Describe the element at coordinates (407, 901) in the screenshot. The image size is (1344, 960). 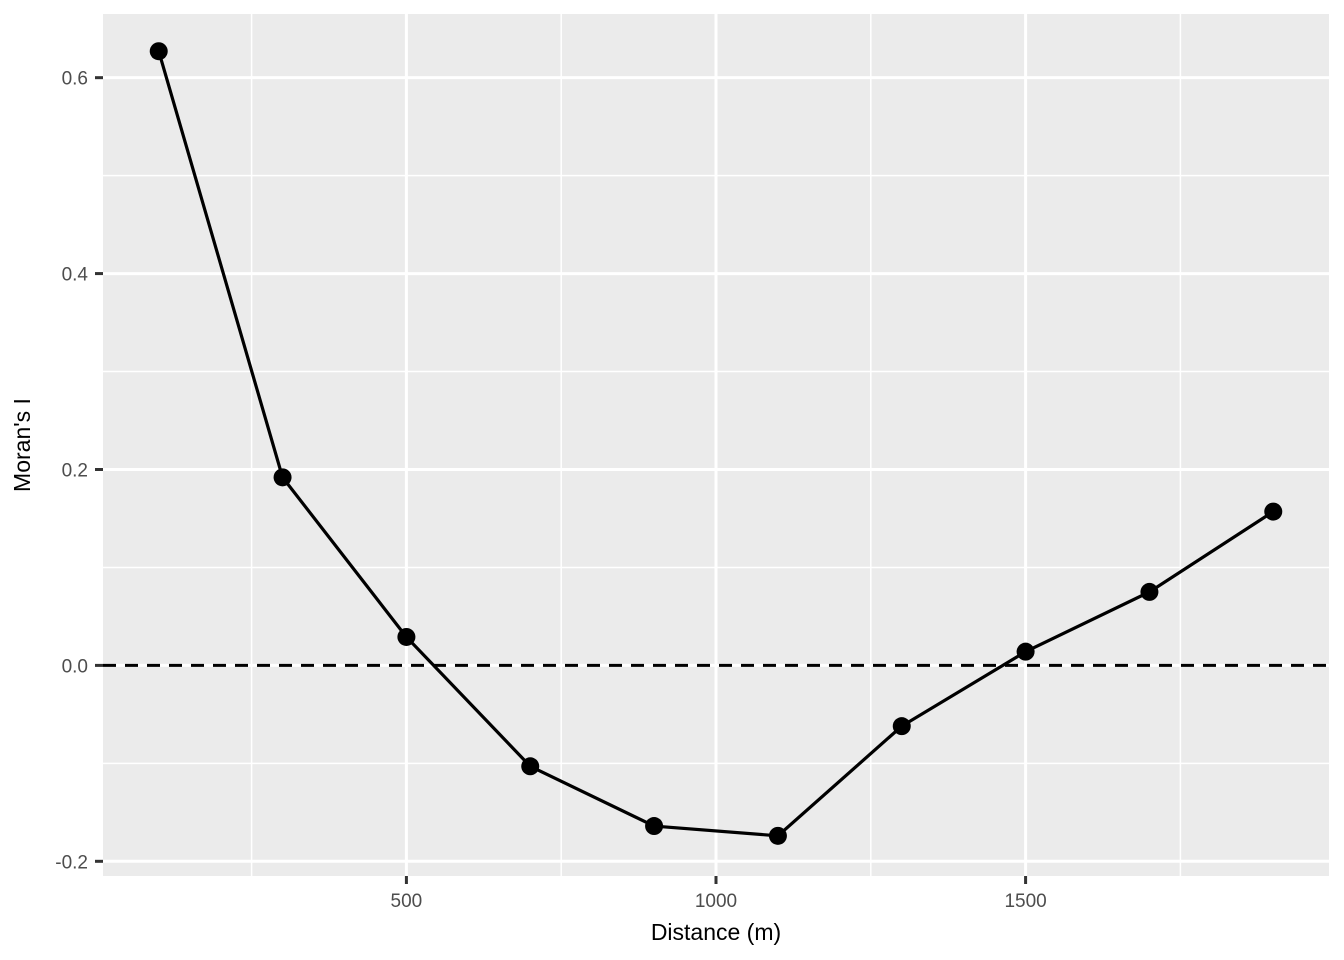
I see `x-tick-label: 500` at that location.